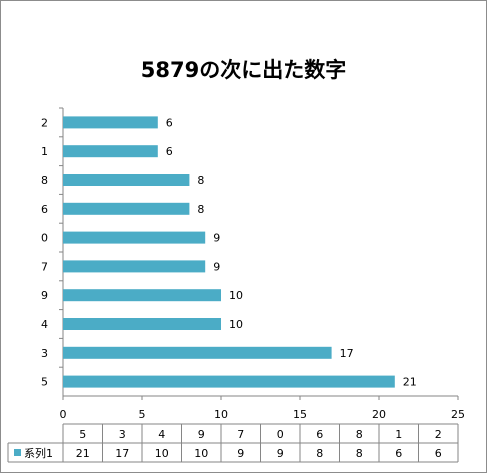  I want to click on x-tick-label: 0, so click(63, 414).